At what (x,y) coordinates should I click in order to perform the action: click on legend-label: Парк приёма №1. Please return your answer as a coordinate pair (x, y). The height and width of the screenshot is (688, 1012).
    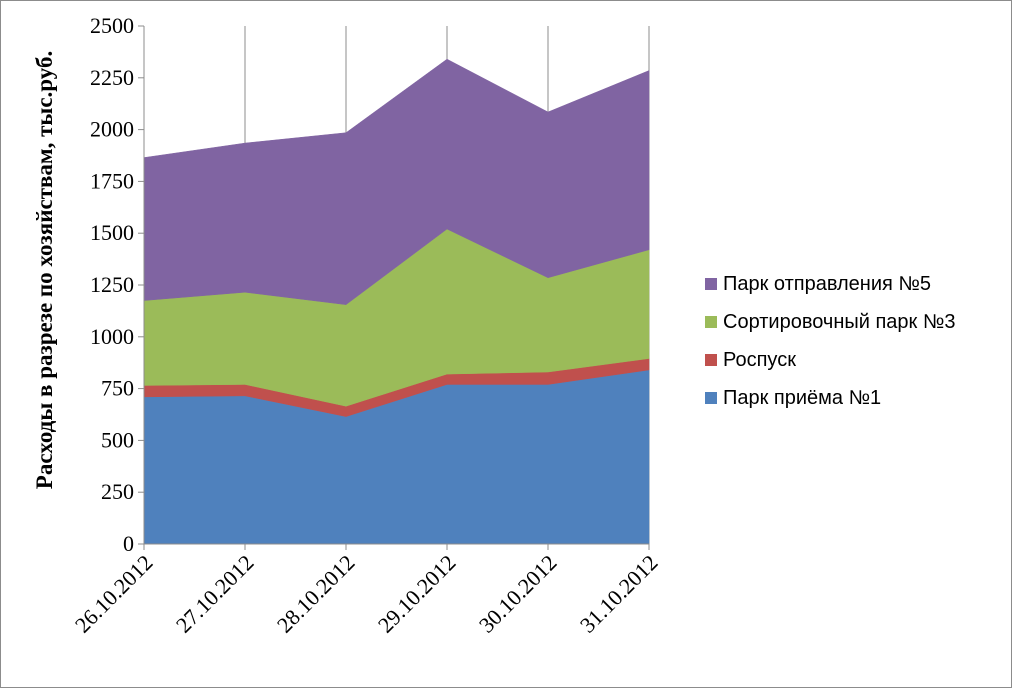
    Looking at the image, I should click on (802, 398).